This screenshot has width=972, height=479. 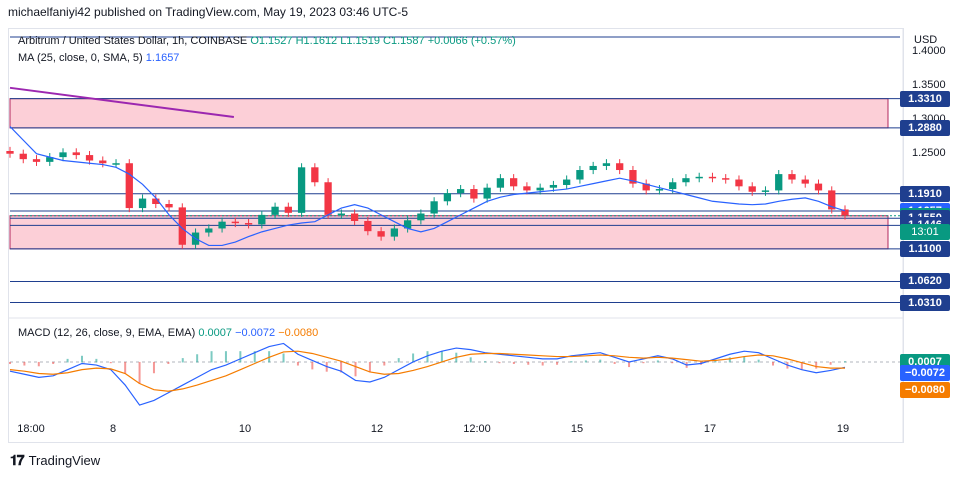 I want to click on price-tag-2: 1.1910, so click(x=925, y=193).